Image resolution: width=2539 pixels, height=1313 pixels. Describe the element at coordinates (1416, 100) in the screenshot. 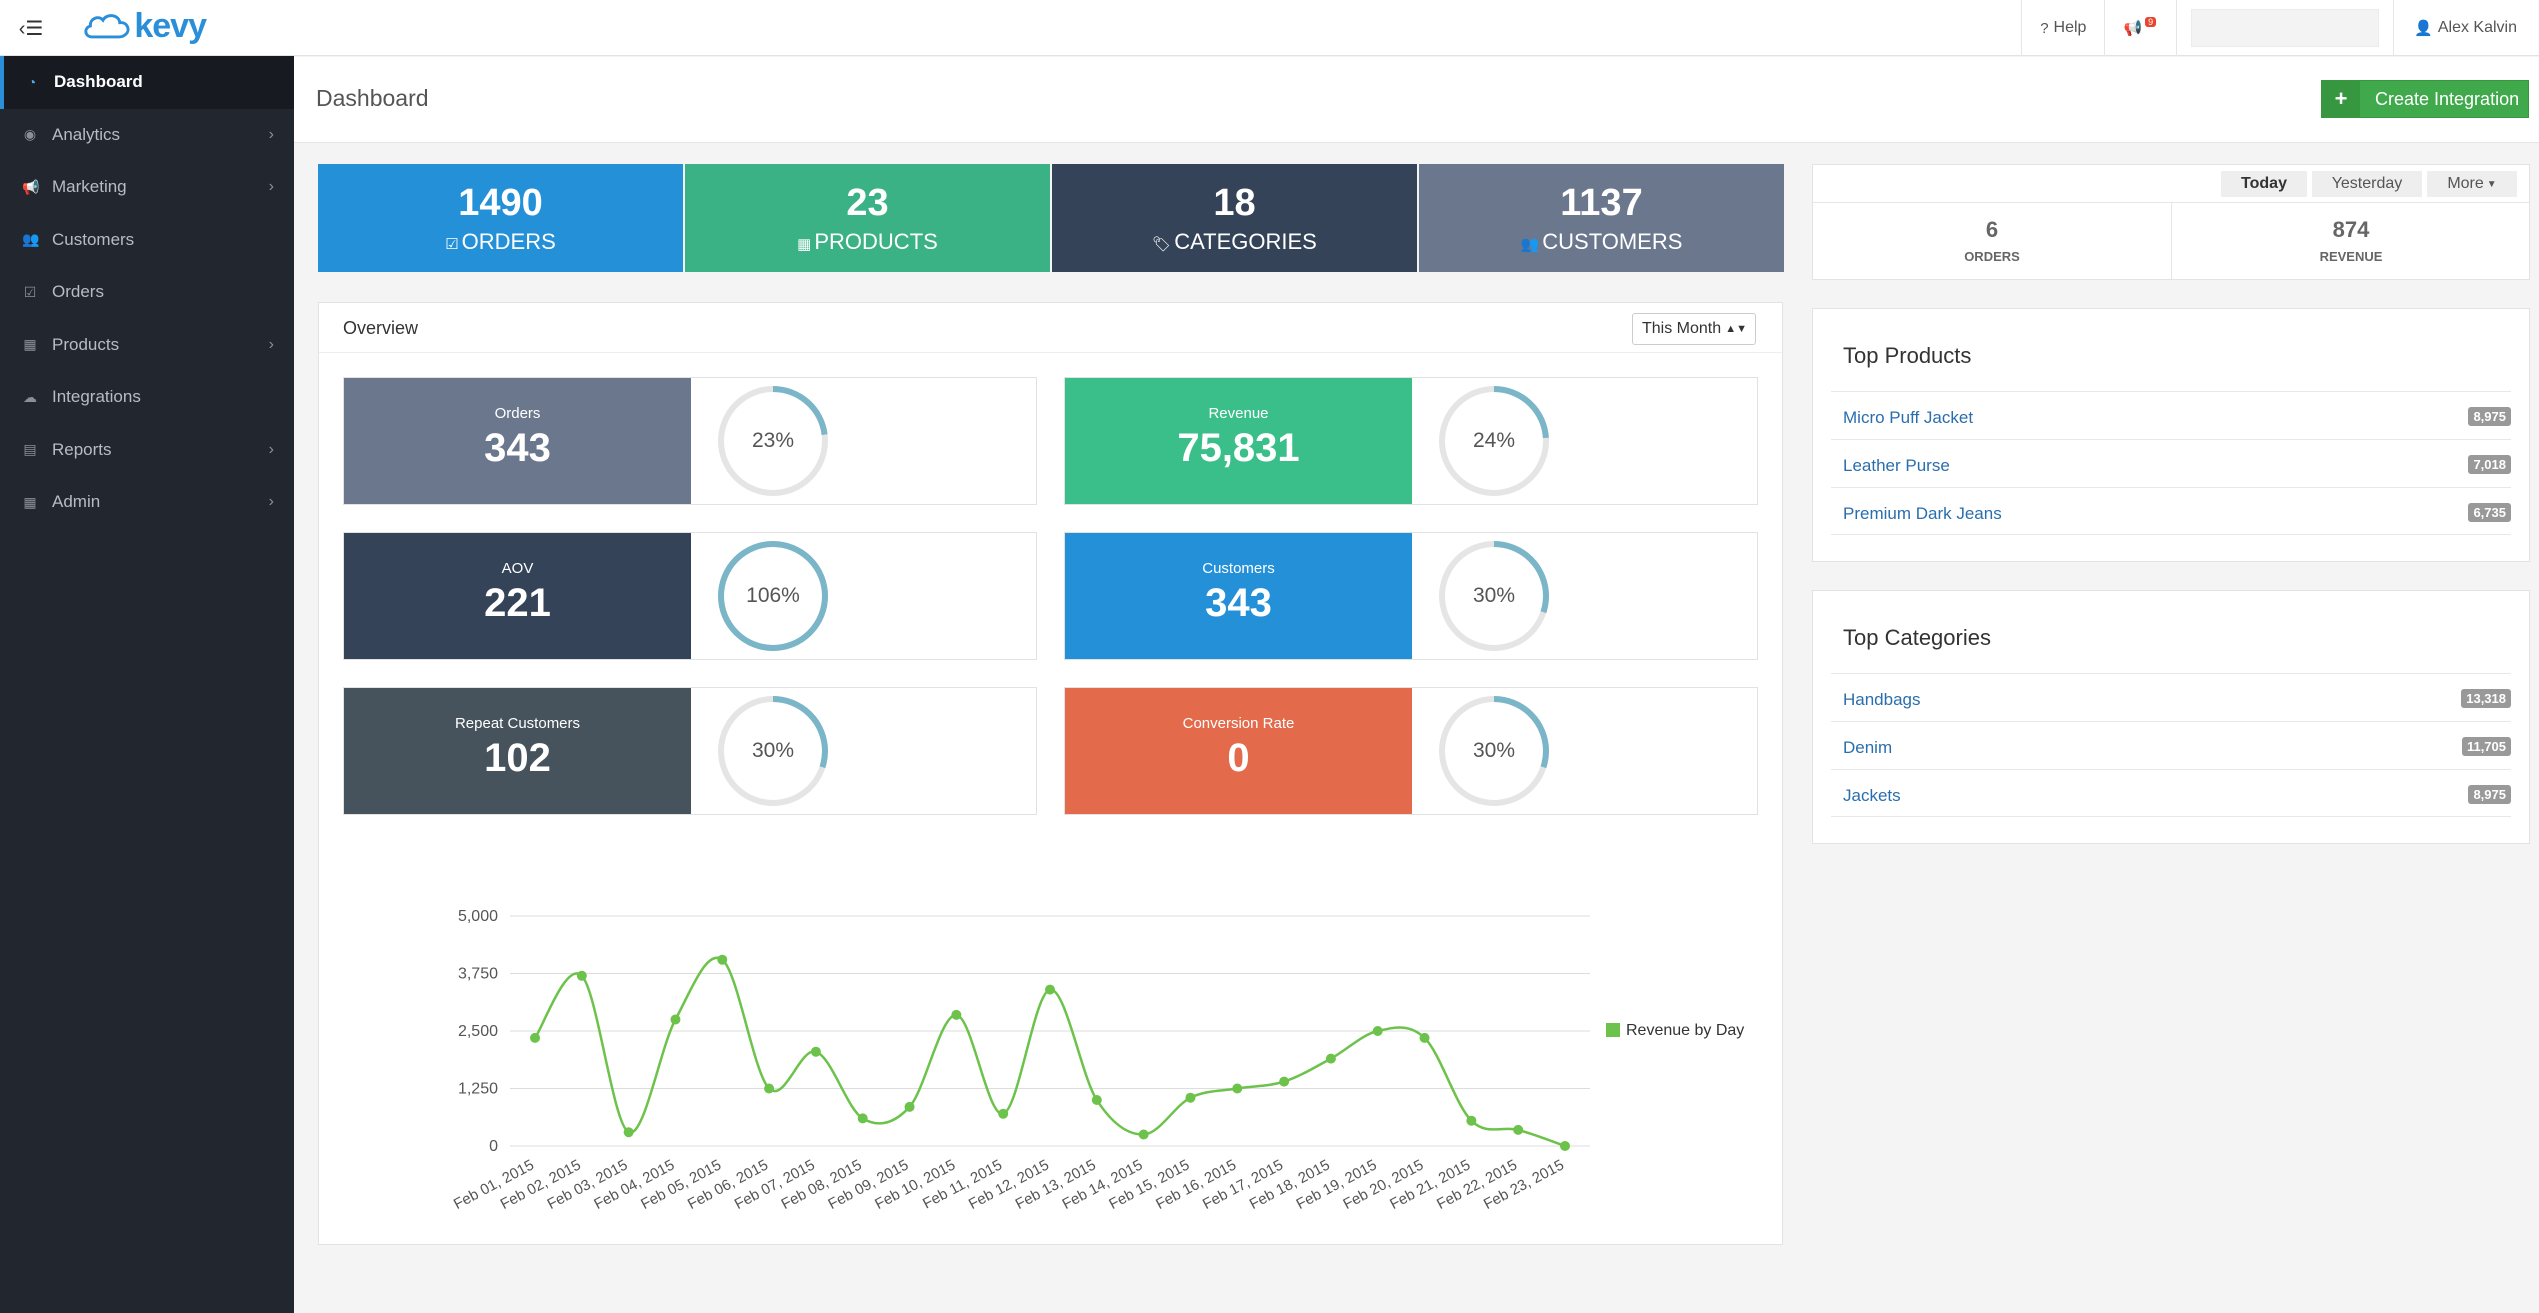

I see `page-header: Dashboard + Create Integration` at that location.